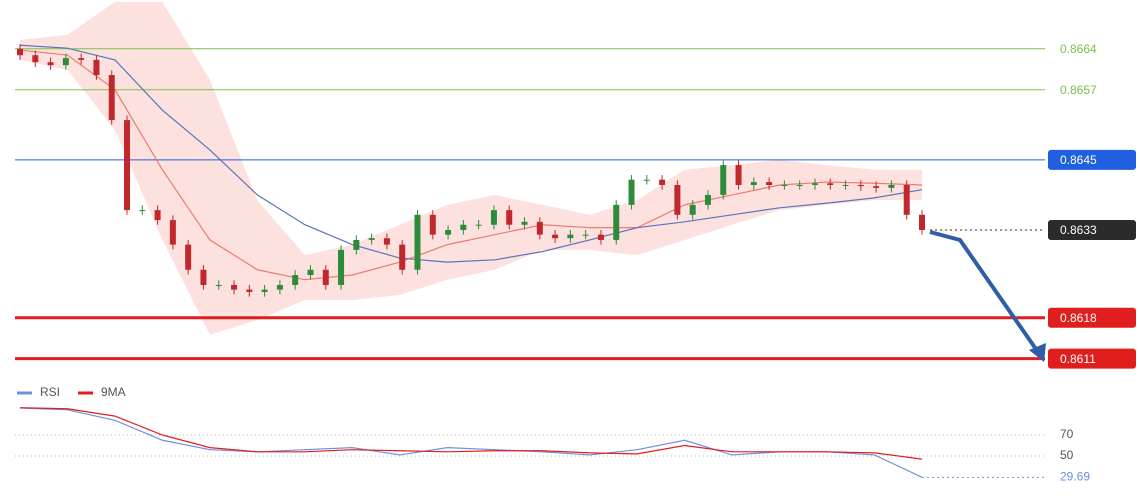  I want to click on current-value-label: 29.69, so click(1075, 476).